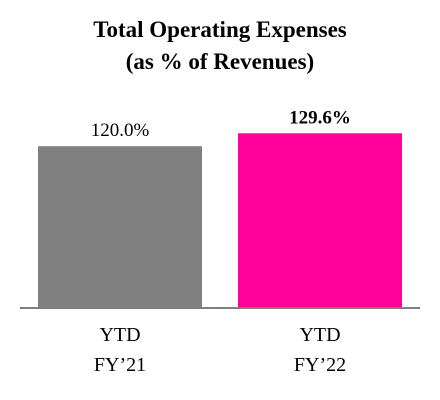 This screenshot has height=400, width=440. I want to click on category-label-2-line-1: YTD, so click(319, 335).